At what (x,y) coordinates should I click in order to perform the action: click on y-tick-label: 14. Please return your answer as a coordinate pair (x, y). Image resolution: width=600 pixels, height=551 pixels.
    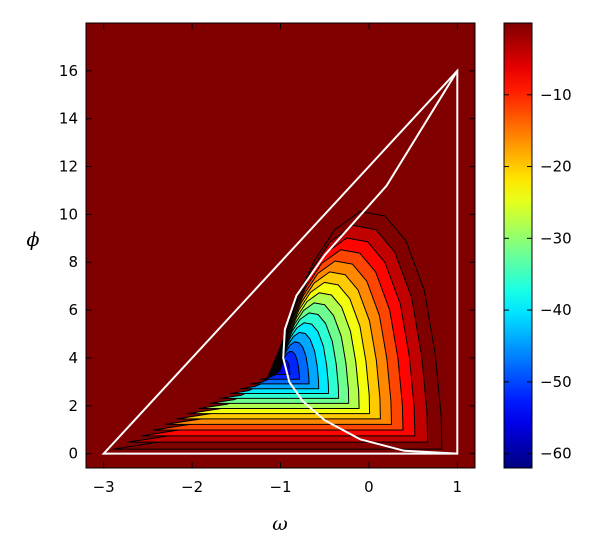
    Looking at the image, I should click on (68, 119).